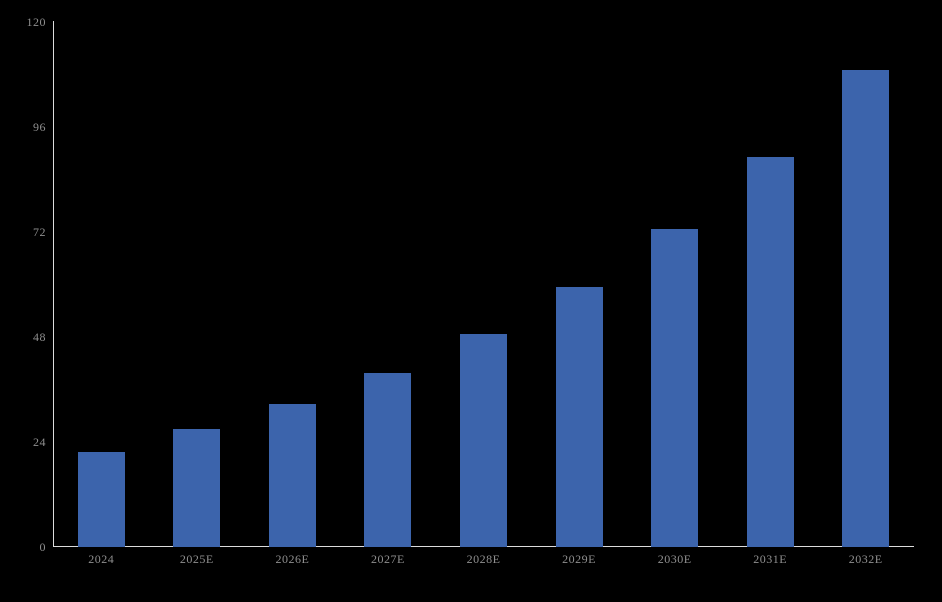 This screenshot has width=942, height=602. What do you see at coordinates (579, 417) in the screenshot?
I see `bar-2029E` at bounding box center [579, 417].